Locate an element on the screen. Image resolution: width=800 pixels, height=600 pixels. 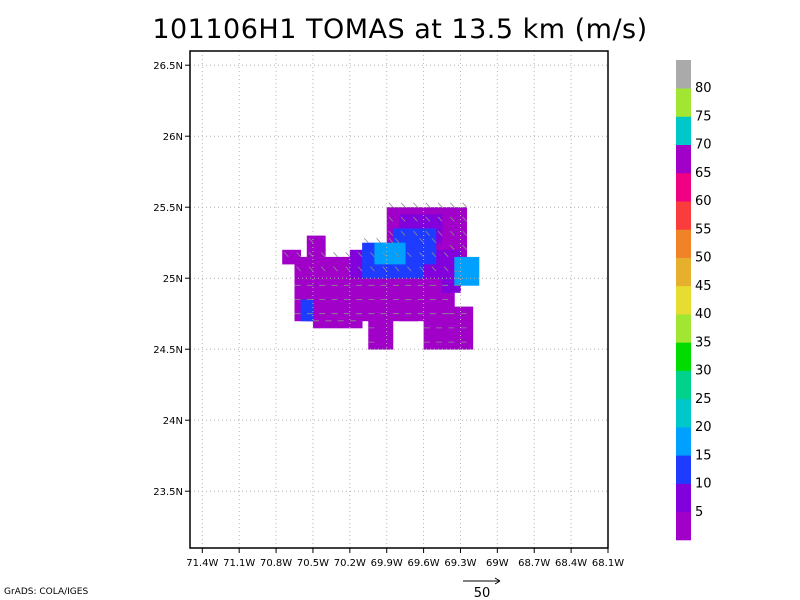
x-tick-label: 68.1W is located at coordinates (608, 563).